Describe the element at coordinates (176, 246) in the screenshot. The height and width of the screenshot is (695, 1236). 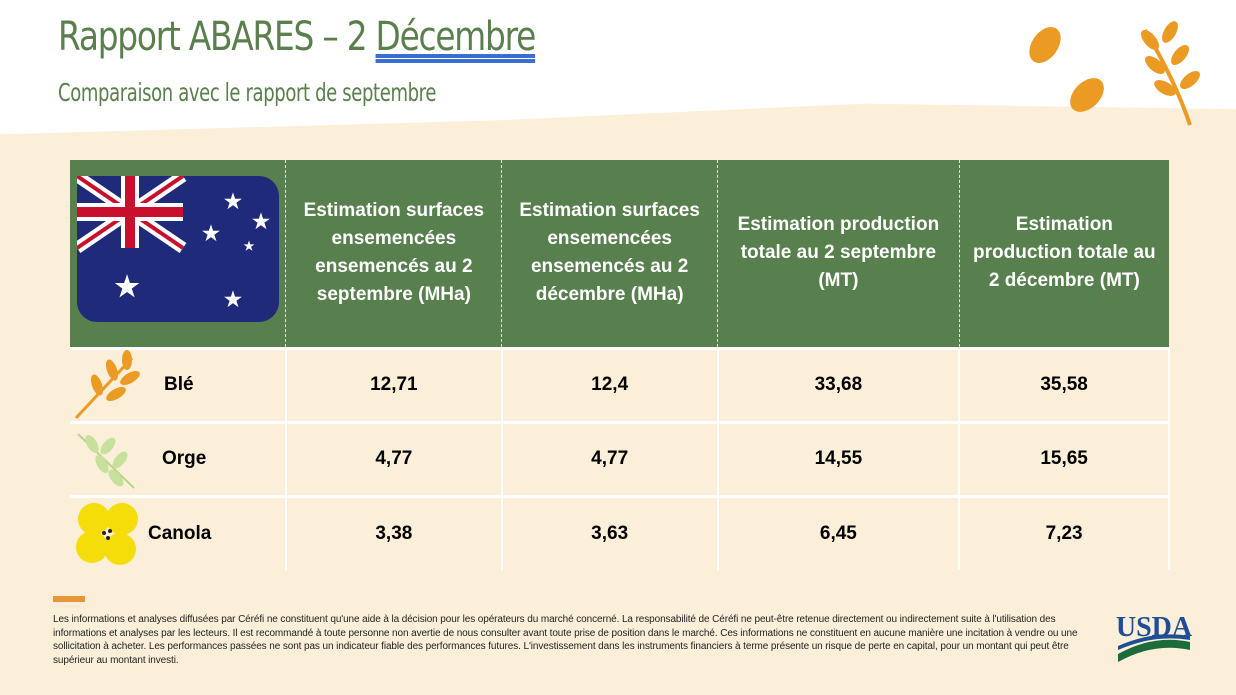
I see `australia-flag-icon: ★★★★★★` at that location.